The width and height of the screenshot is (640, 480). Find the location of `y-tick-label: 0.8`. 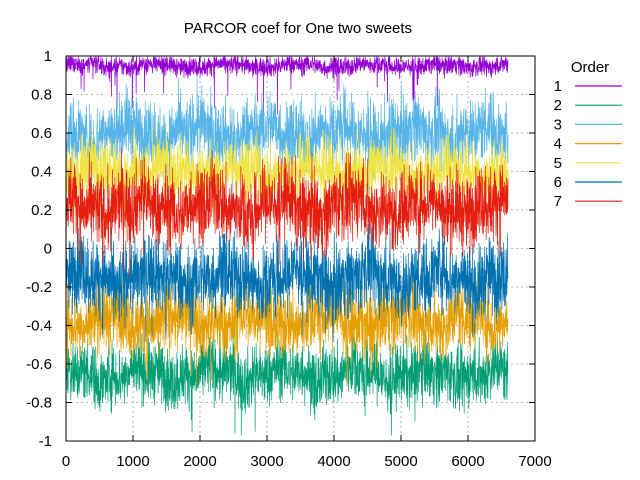

y-tick-label: 0.8 is located at coordinates (41, 95).